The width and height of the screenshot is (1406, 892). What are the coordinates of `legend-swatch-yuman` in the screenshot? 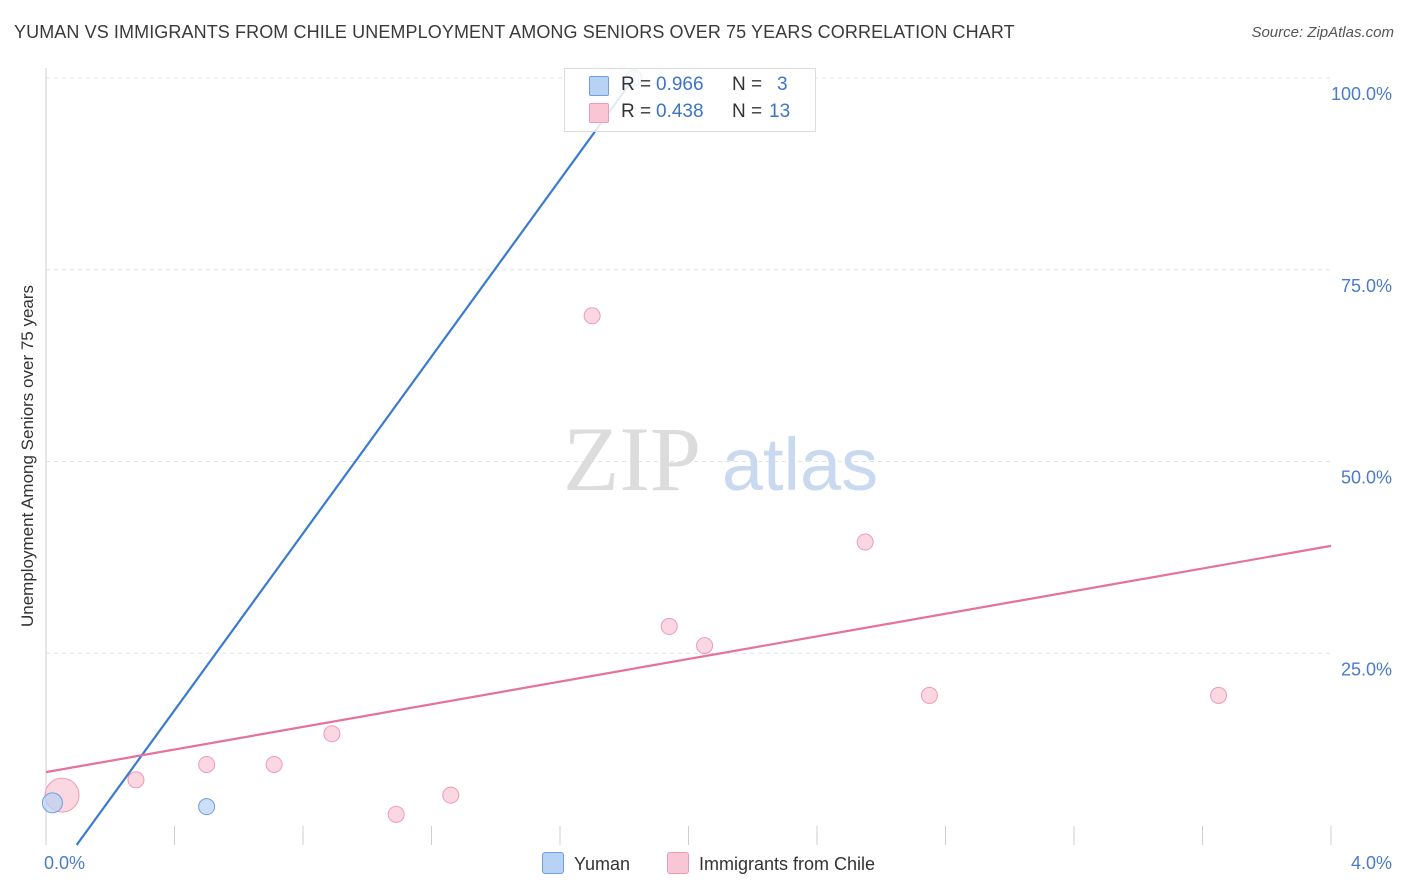 It's located at (599, 86).